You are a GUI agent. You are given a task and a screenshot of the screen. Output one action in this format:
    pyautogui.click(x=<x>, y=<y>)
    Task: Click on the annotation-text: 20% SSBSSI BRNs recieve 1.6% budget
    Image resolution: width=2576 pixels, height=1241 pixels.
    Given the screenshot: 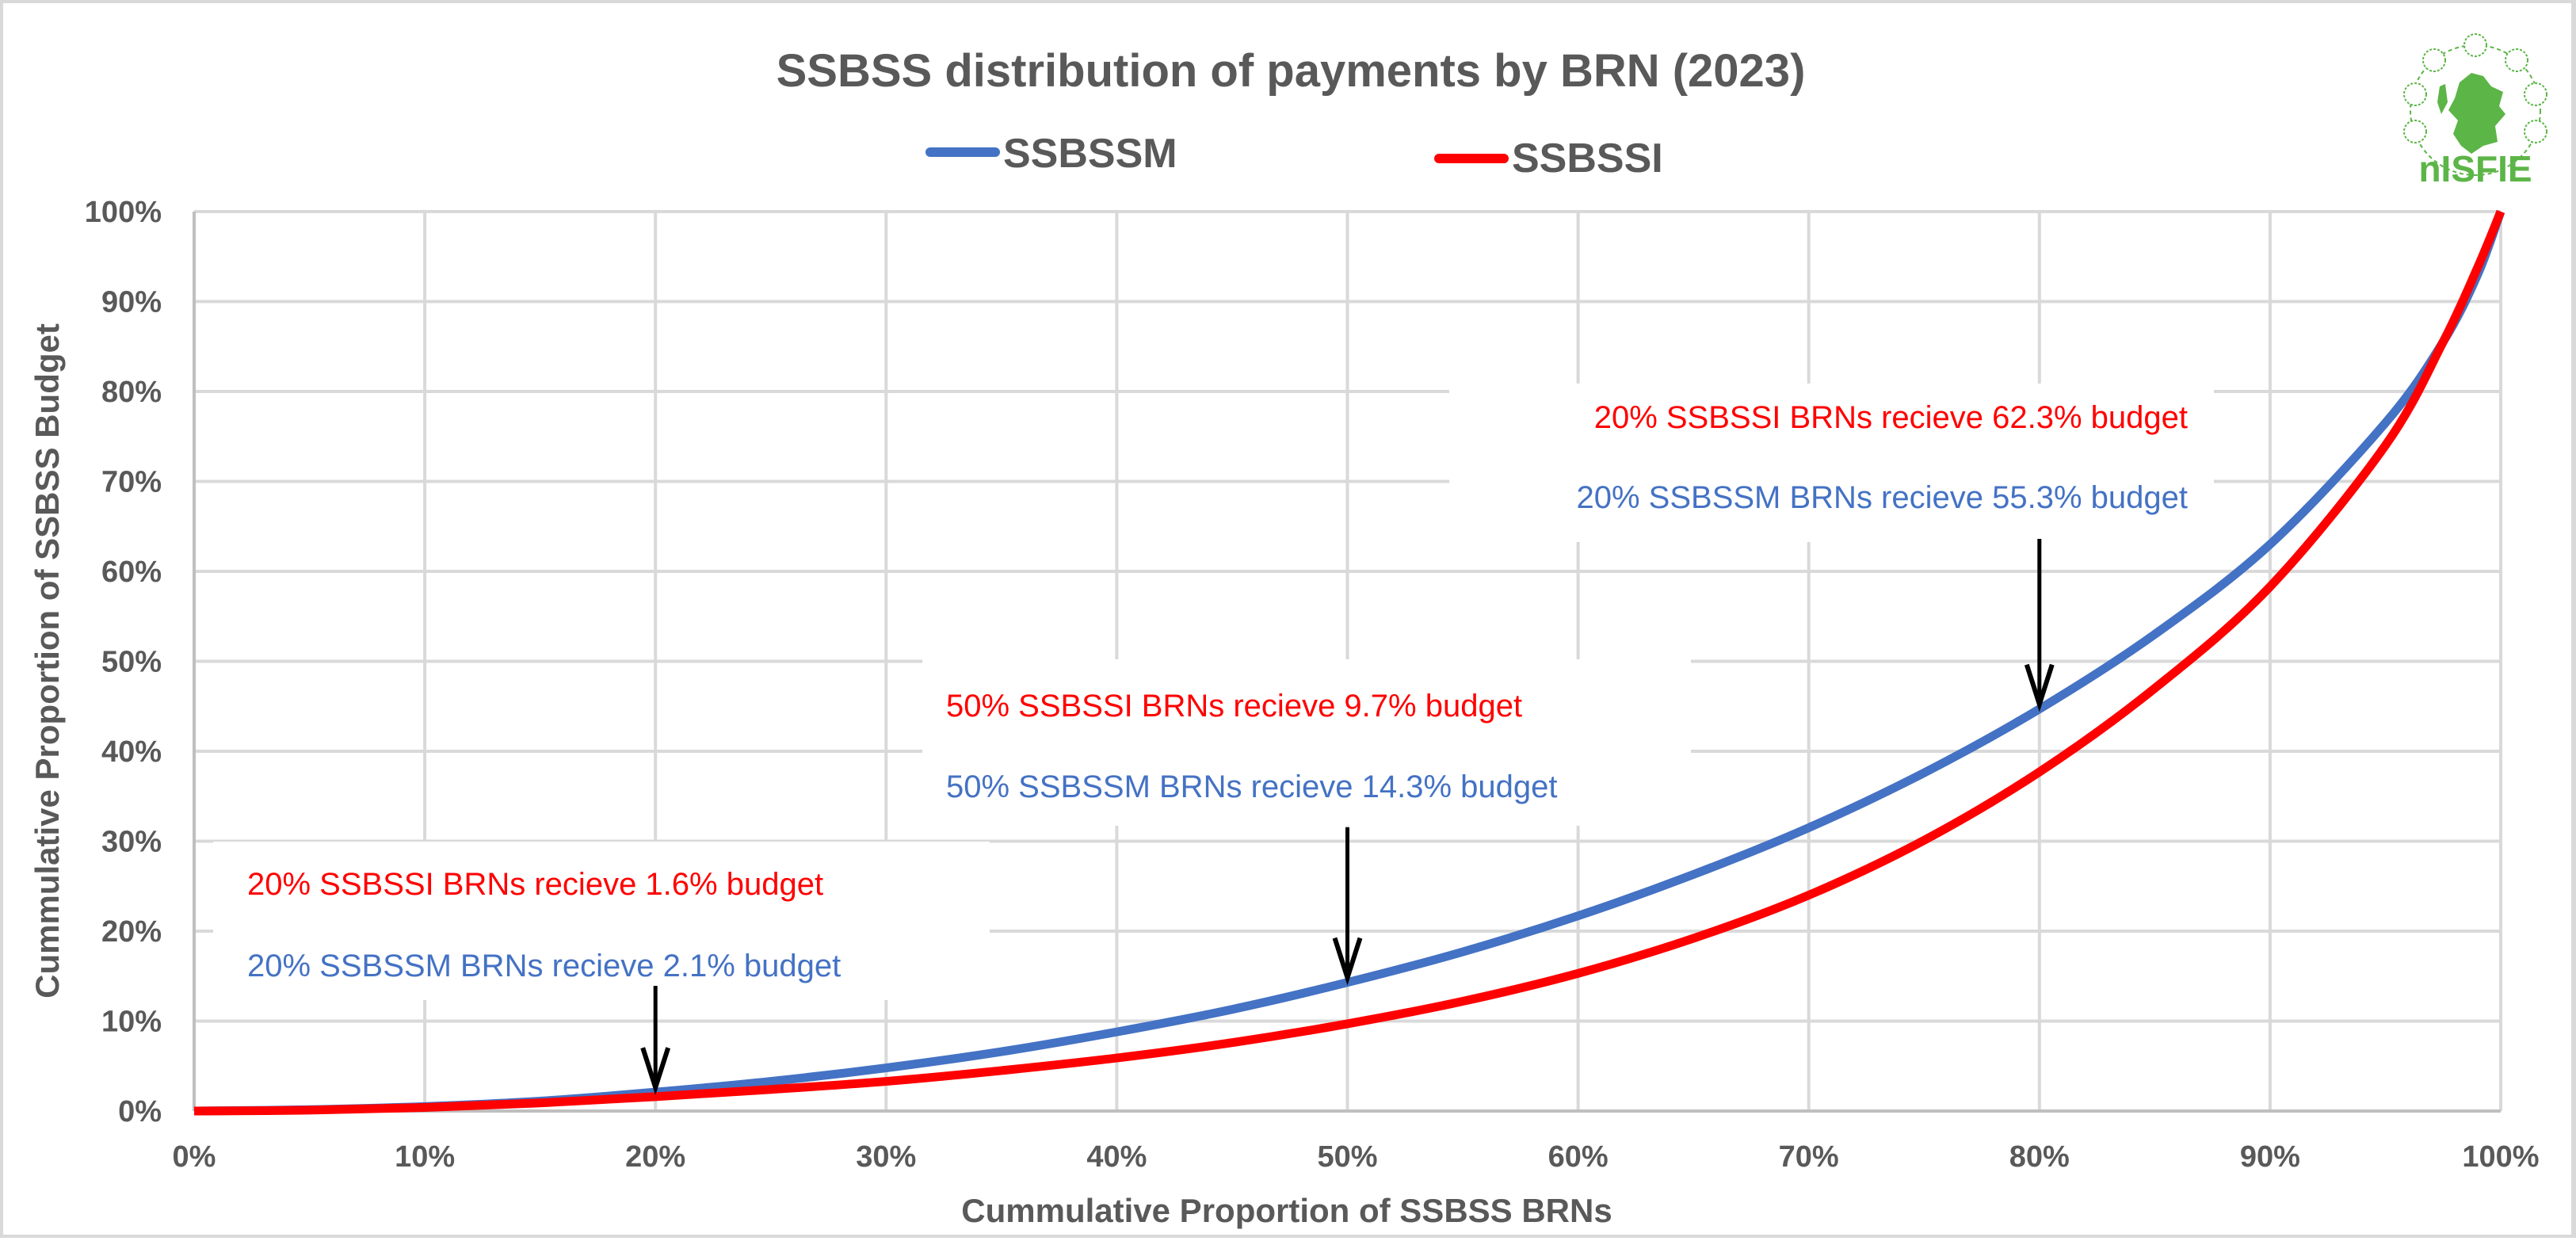 What is the action you would take?
    pyautogui.click(x=535, y=884)
    